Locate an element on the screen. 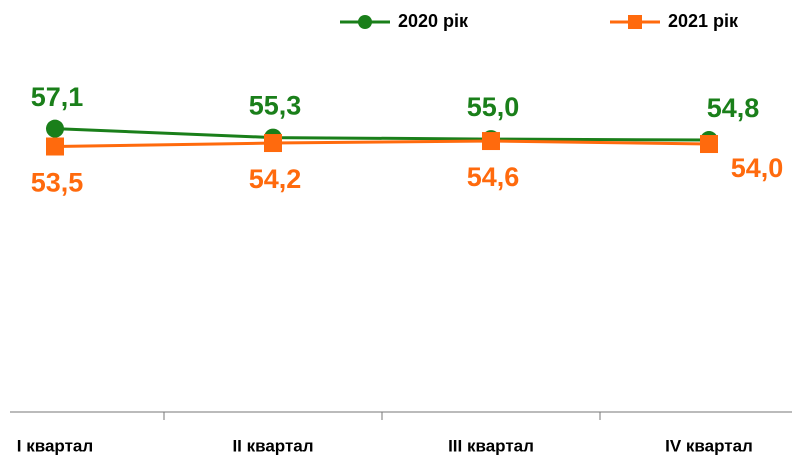 This screenshot has width=792, height=462. x-tick-label: III квартал is located at coordinates (491, 445).